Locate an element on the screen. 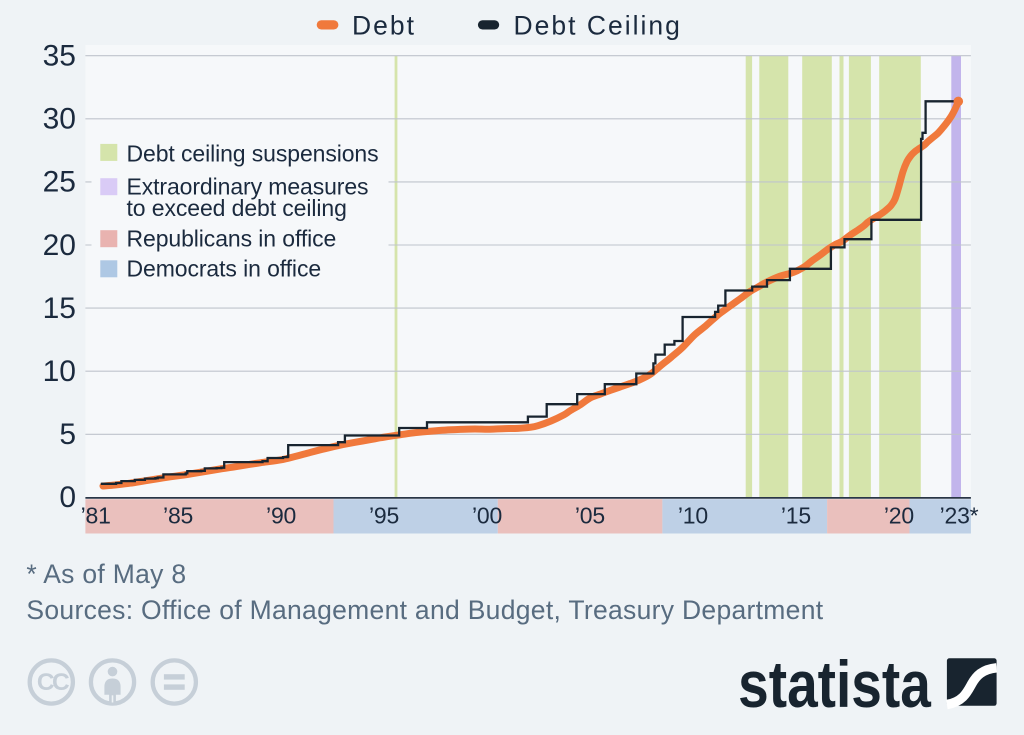  svg-text: ’00 is located at coordinates (487, 516).